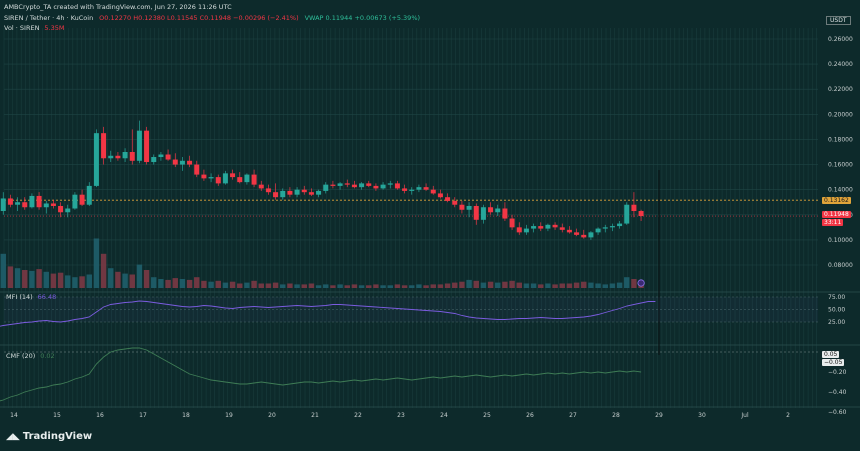  I want to click on price-tick-label: 0.14000, so click(840, 190).